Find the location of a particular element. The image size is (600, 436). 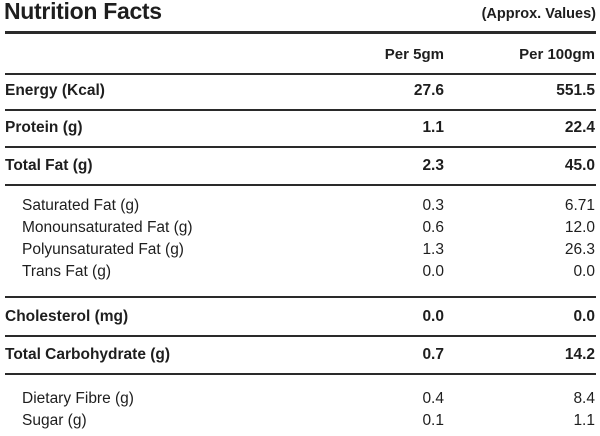

header-divider is located at coordinates (300, 32).